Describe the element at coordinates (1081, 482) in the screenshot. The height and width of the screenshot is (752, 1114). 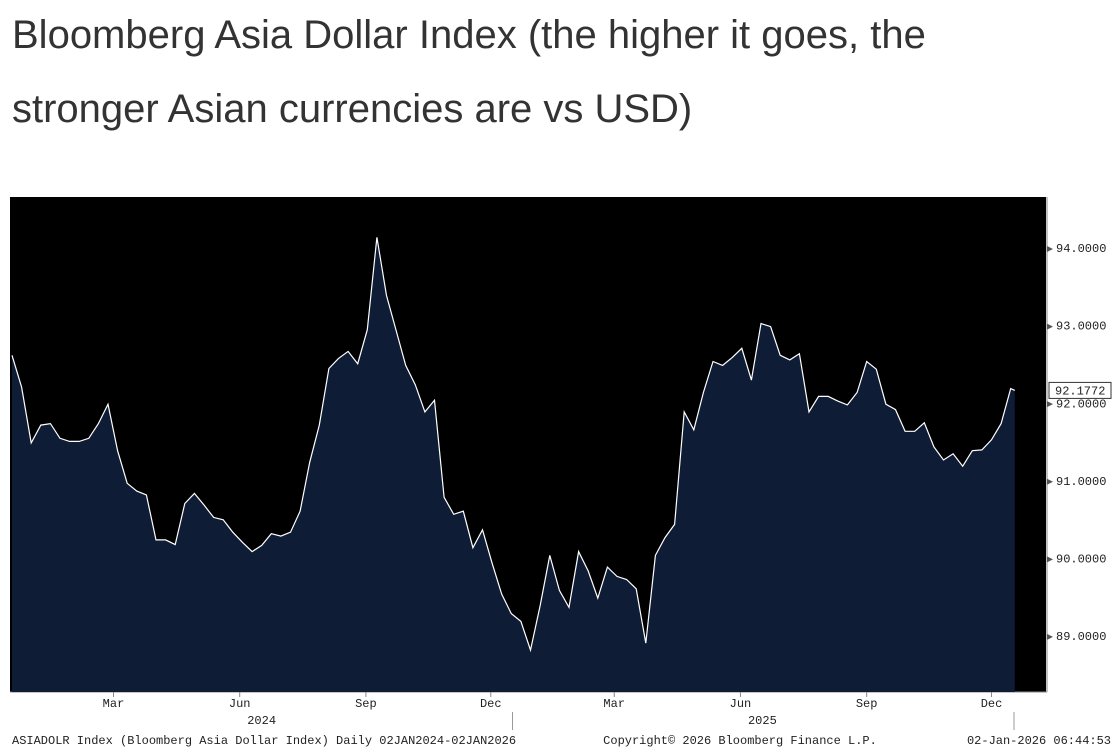
I see `y-tick-label: 91.0000` at that location.